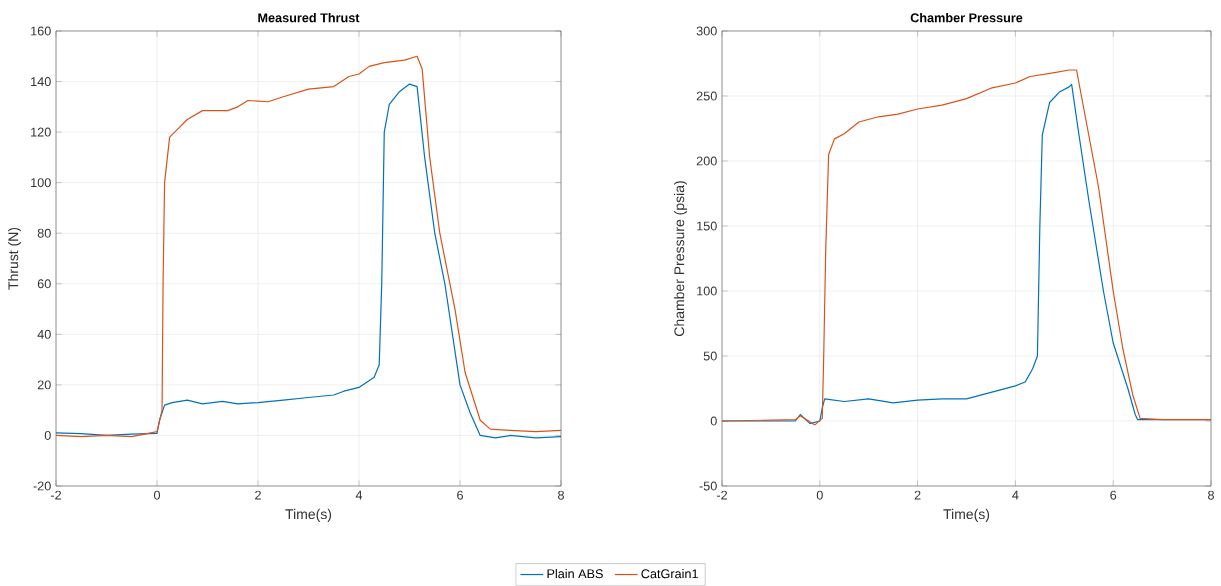  Describe the element at coordinates (680, 259) in the screenshot. I see `y-axis-title: Chamber Pressure (psia)` at that location.